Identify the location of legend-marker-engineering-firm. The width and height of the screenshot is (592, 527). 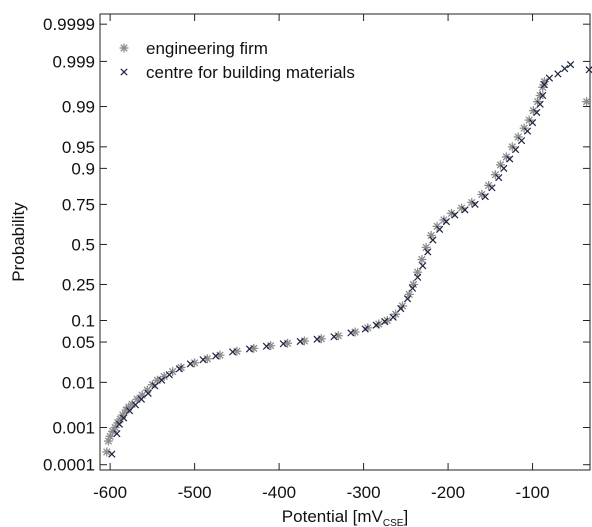
(124, 48).